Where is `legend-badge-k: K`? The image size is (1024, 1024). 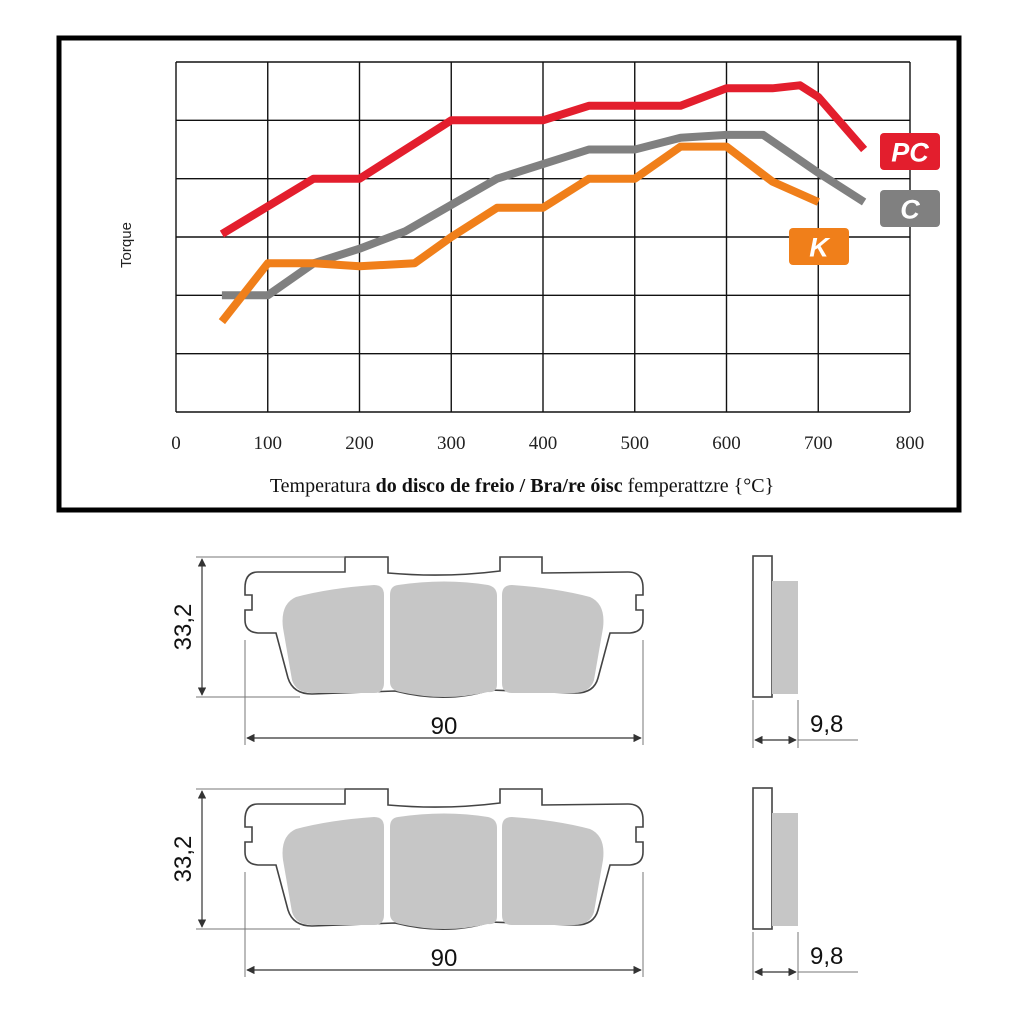 legend-badge-k: K is located at coordinates (819, 246).